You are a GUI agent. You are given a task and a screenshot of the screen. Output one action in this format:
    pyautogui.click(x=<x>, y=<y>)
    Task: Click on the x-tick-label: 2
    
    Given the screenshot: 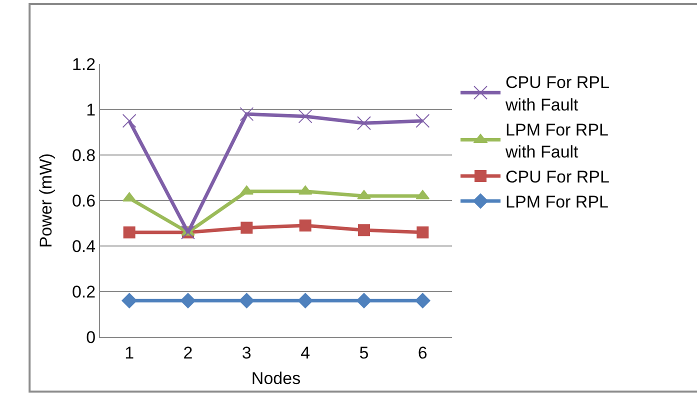 What is the action you would take?
    pyautogui.click(x=188, y=352)
    